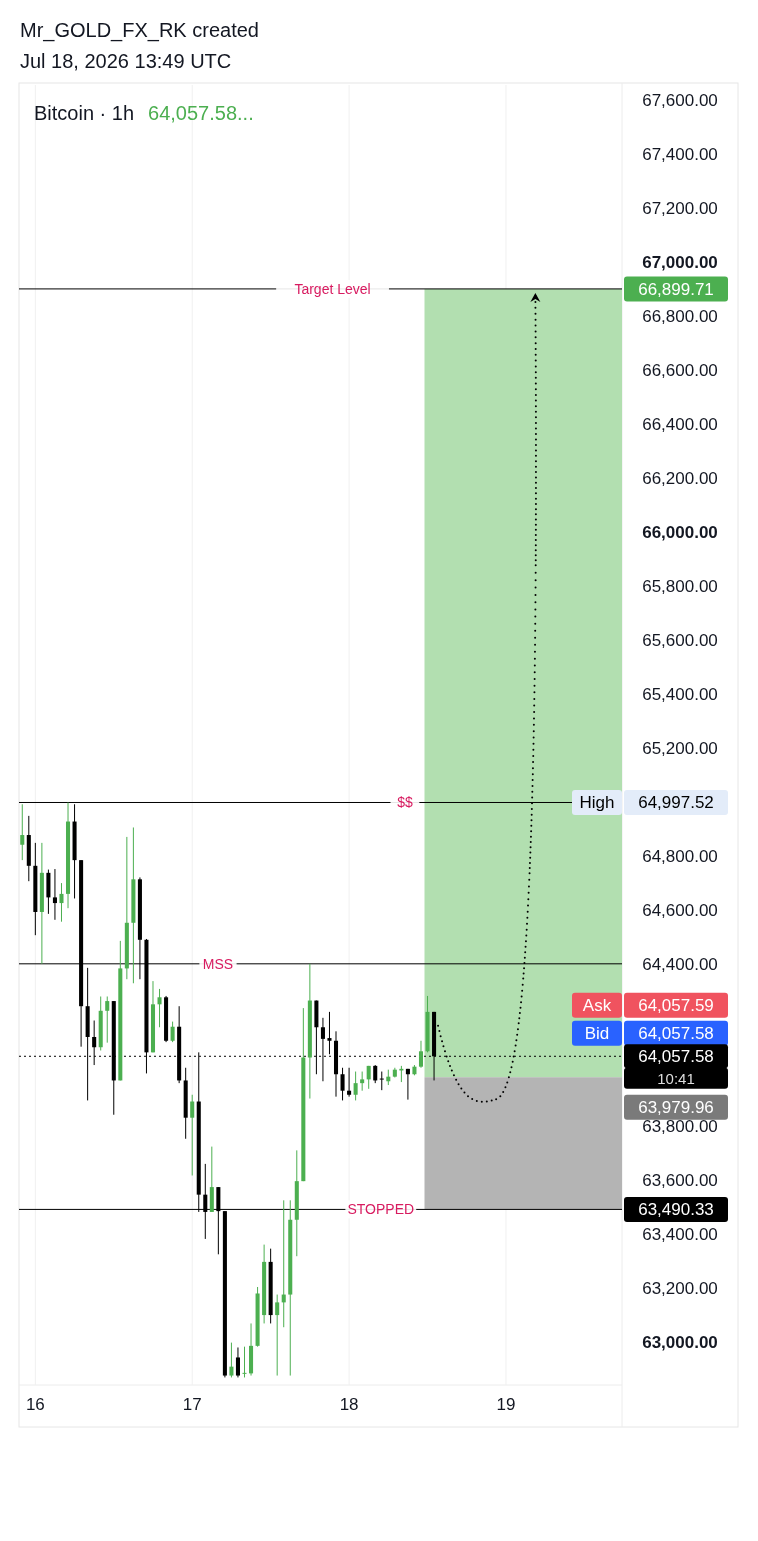 Image resolution: width=758 pixels, height=1541 pixels. What do you see at coordinates (680, 154) in the screenshot?
I see `y-tick-label: 67,400.00` at bounding box center [680, 154].